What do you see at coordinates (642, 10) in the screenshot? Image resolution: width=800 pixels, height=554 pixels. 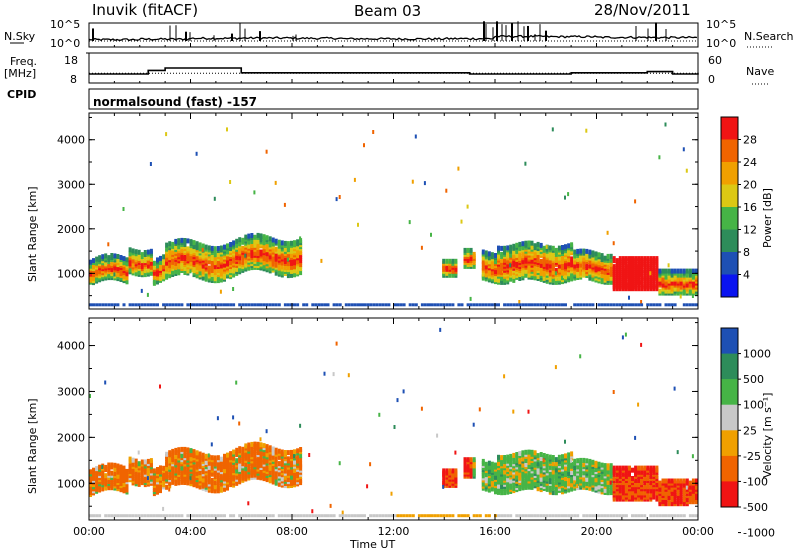 I see `date-title: 28/Nov/2011` at bounding box center [642, 10].